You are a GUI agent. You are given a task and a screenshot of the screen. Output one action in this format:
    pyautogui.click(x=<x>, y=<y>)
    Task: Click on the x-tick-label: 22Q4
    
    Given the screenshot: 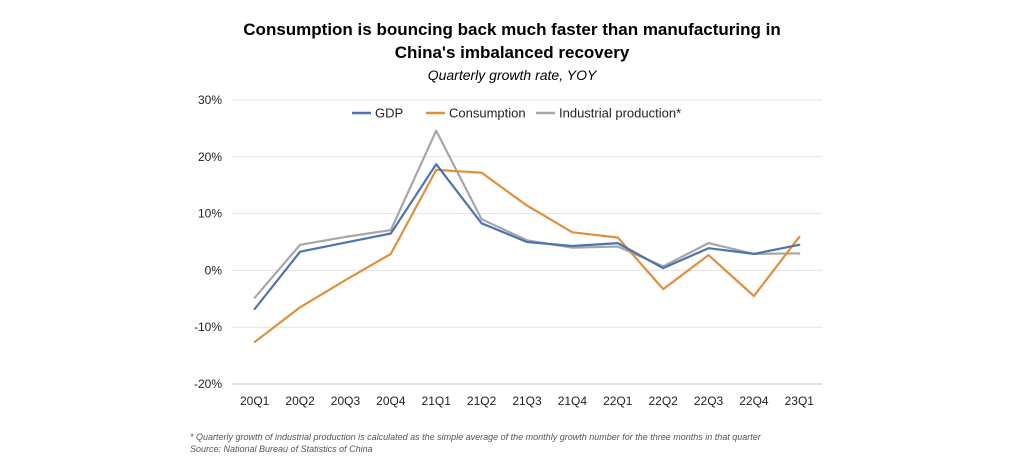 What is the action you would take?
    pyautogui.click(x=754, y=401)
    